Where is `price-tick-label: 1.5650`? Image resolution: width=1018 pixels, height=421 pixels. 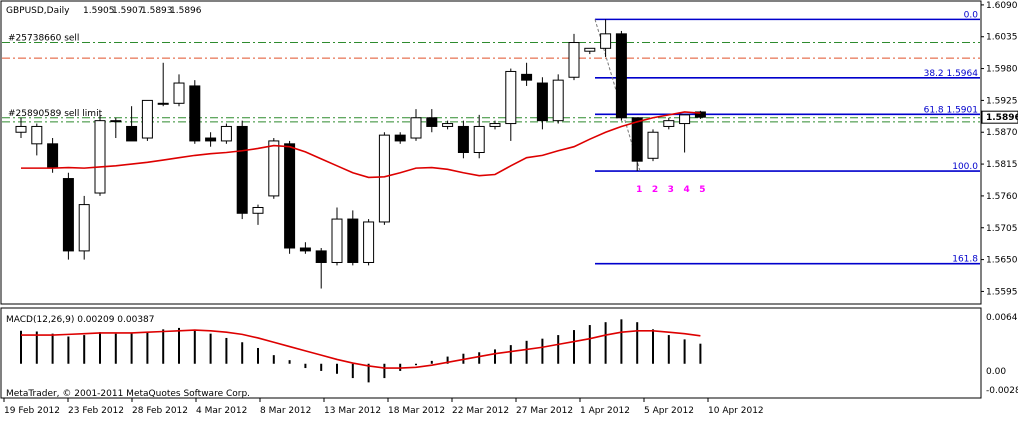 price-tick-label: 1.5650 is located at coordinates (1002, 261).